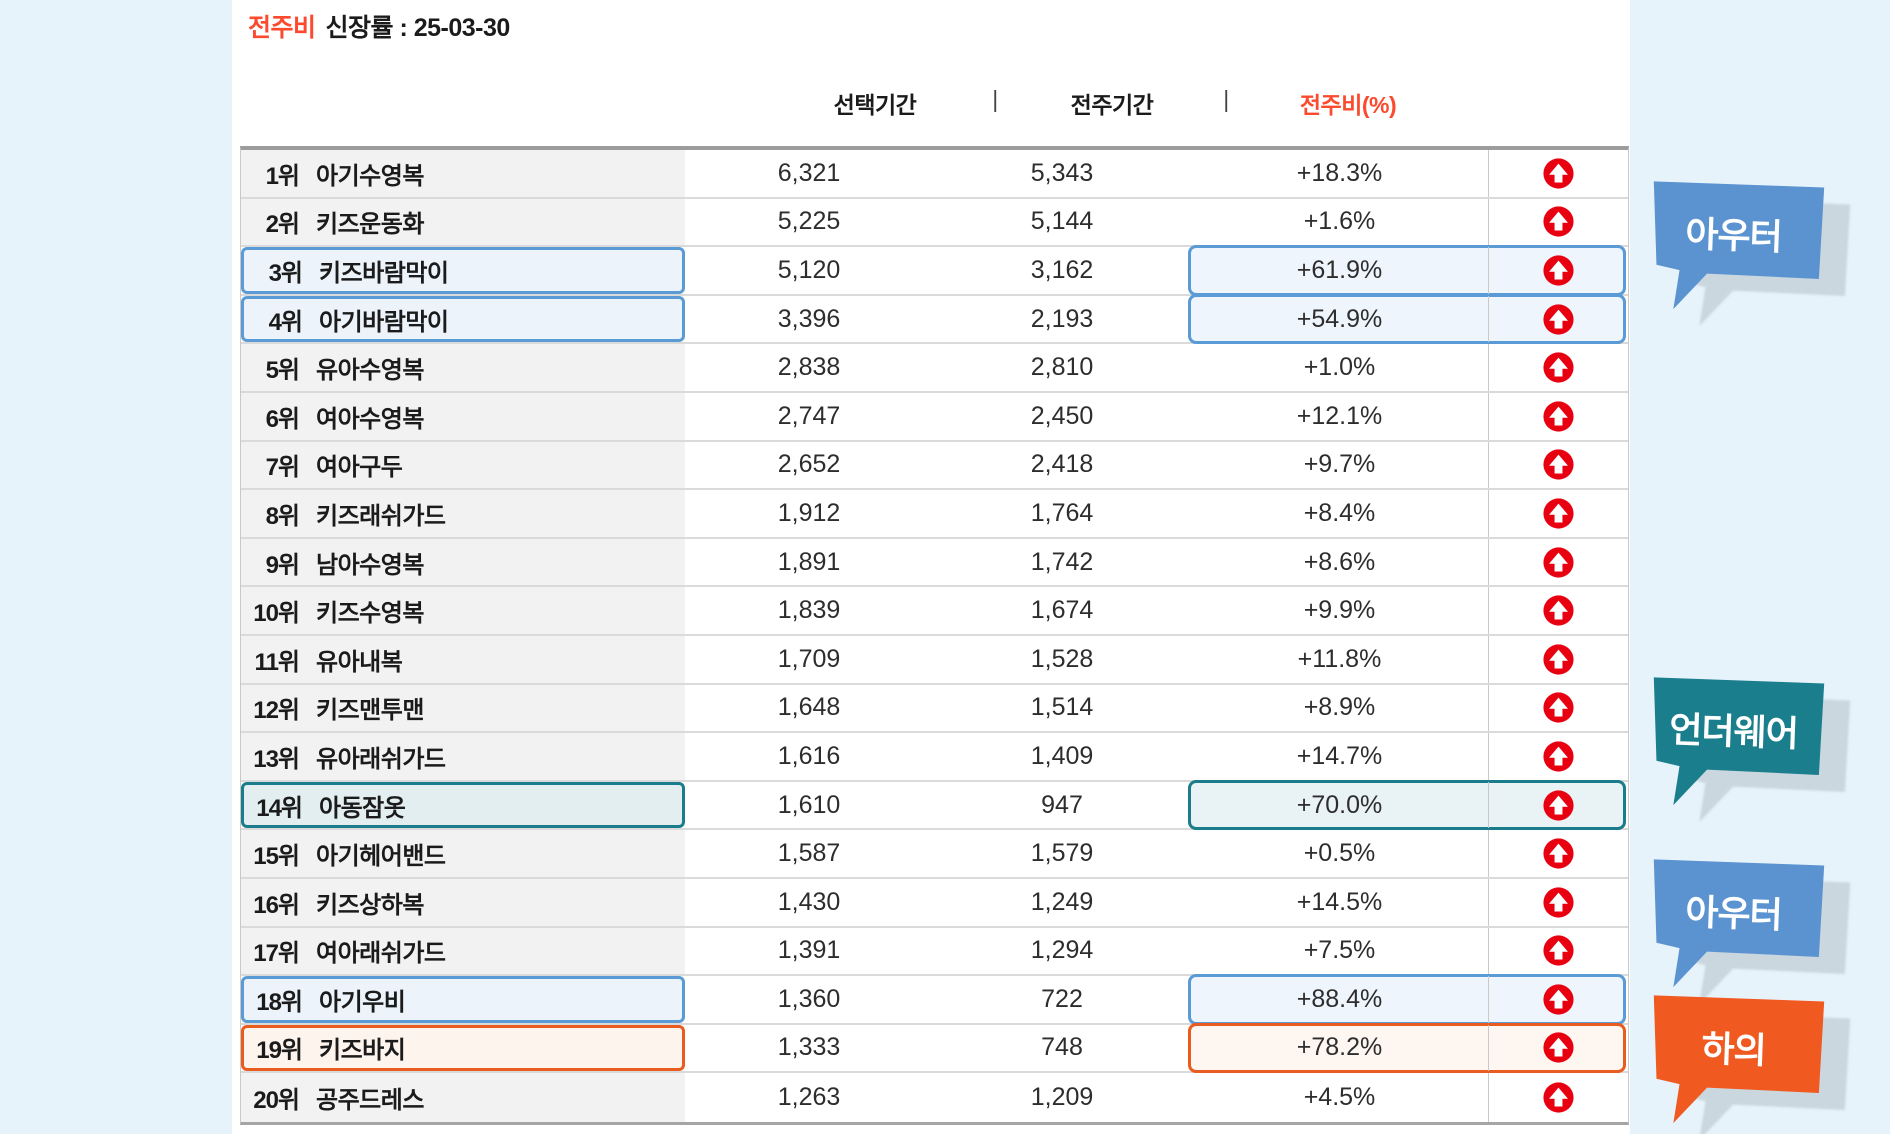 This screenshot has height=1134, width=1890. Describe the element at coordinates (359, 468) in the screenshot. I see `keyword-label: 여아구두` at that location.